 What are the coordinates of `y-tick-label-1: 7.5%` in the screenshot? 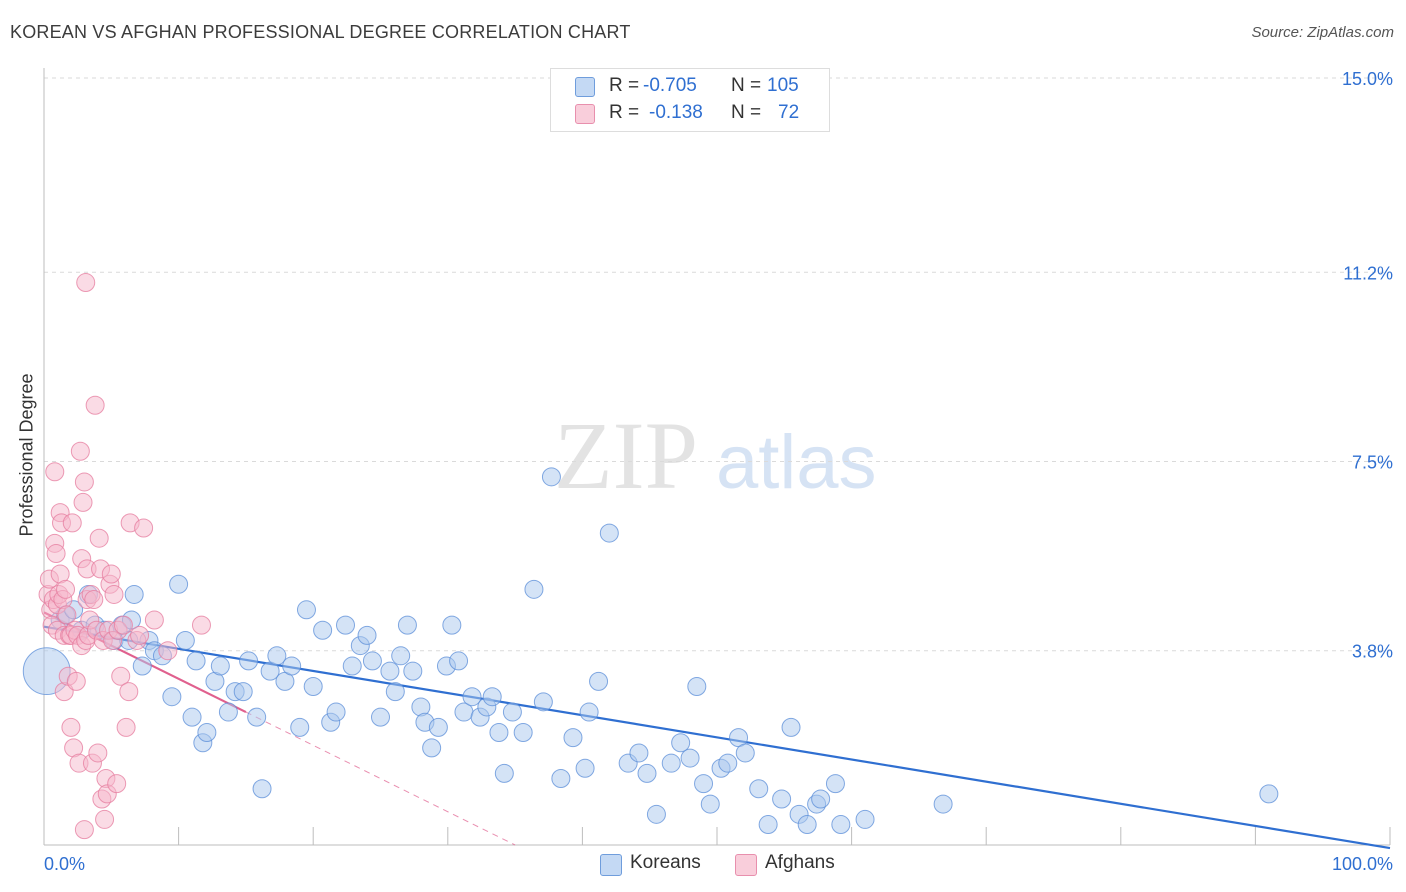 It's located at (1372, 463).